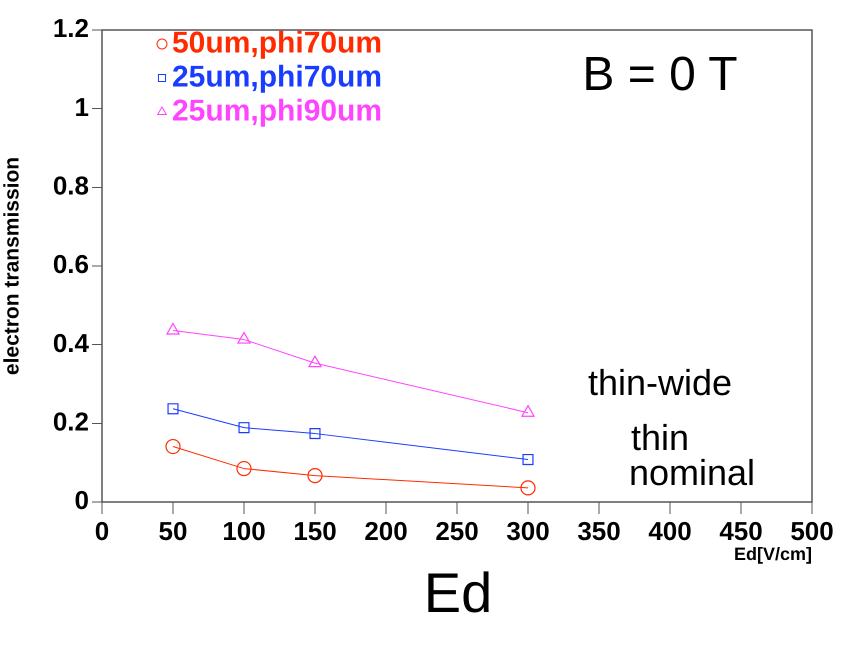 This screenshot has width=848, height=646. I want to click on annotation: thin-wide, so click(660, 382).